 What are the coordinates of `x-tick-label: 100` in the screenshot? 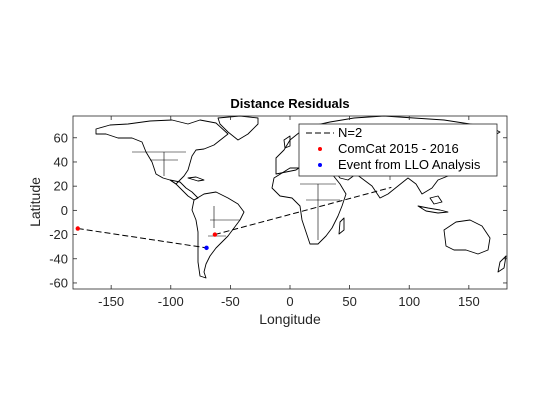 It's located at (409, 301).